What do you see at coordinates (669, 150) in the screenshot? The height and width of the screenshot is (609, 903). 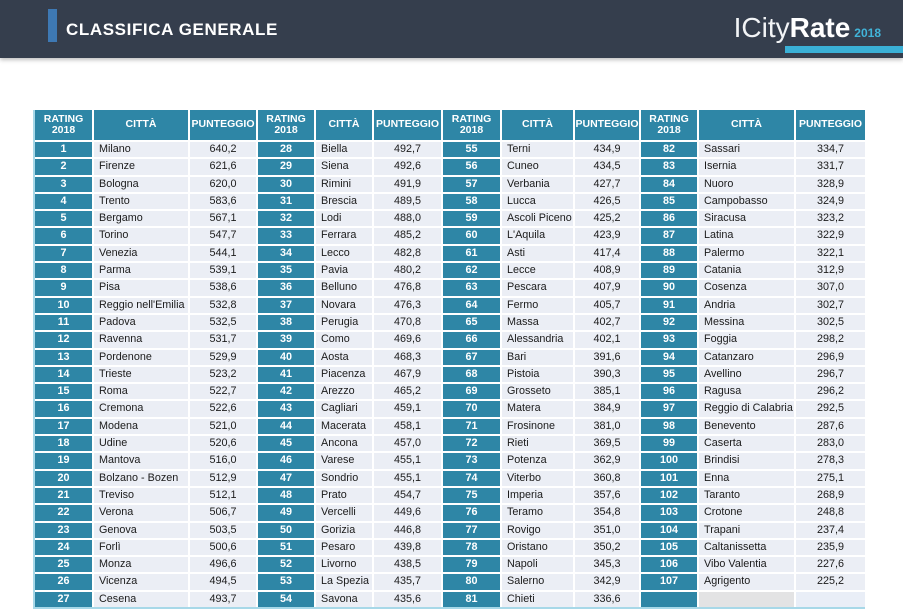 I see `rank-cell: 82` at bounding box center [669, 150].